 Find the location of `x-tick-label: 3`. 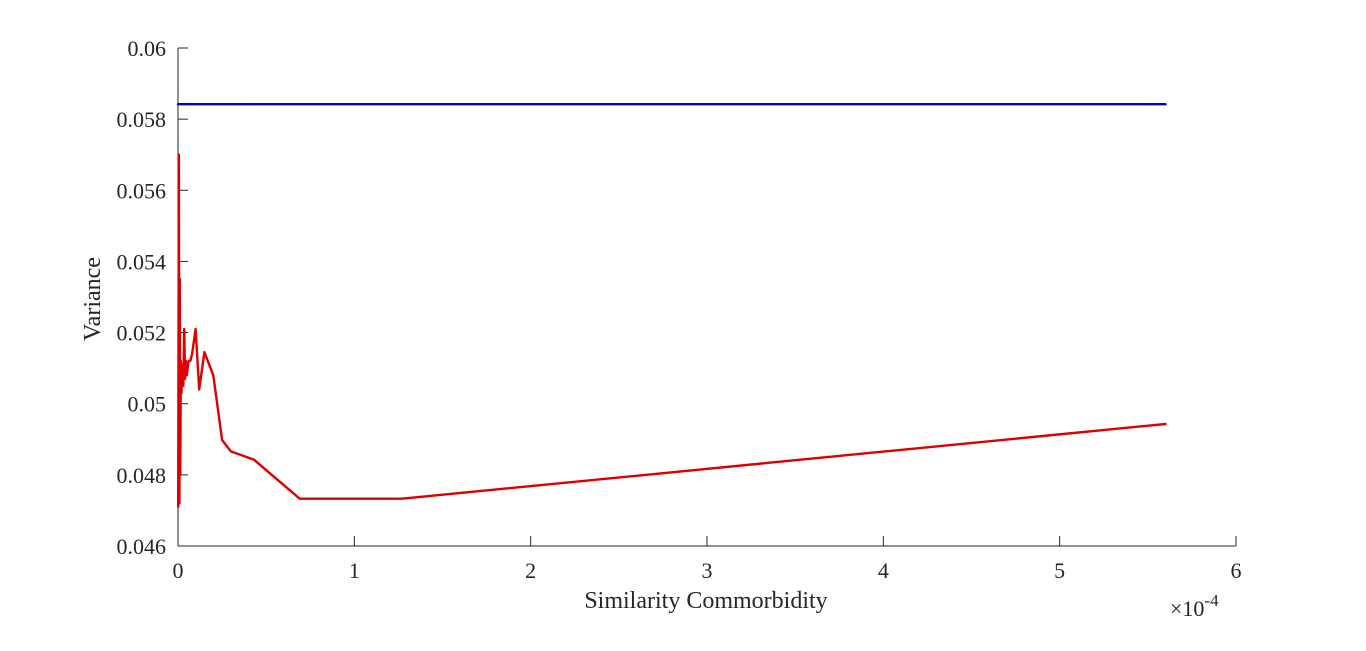

x-tick-label: 3 is located at coordinates (707, 570).